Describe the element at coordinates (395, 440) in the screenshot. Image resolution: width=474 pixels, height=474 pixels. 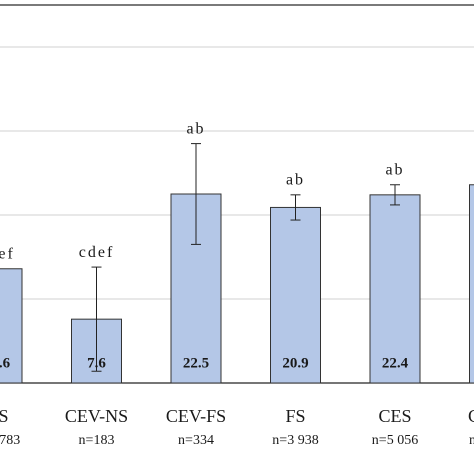
I see `sample-size: n=5 056` at that location.